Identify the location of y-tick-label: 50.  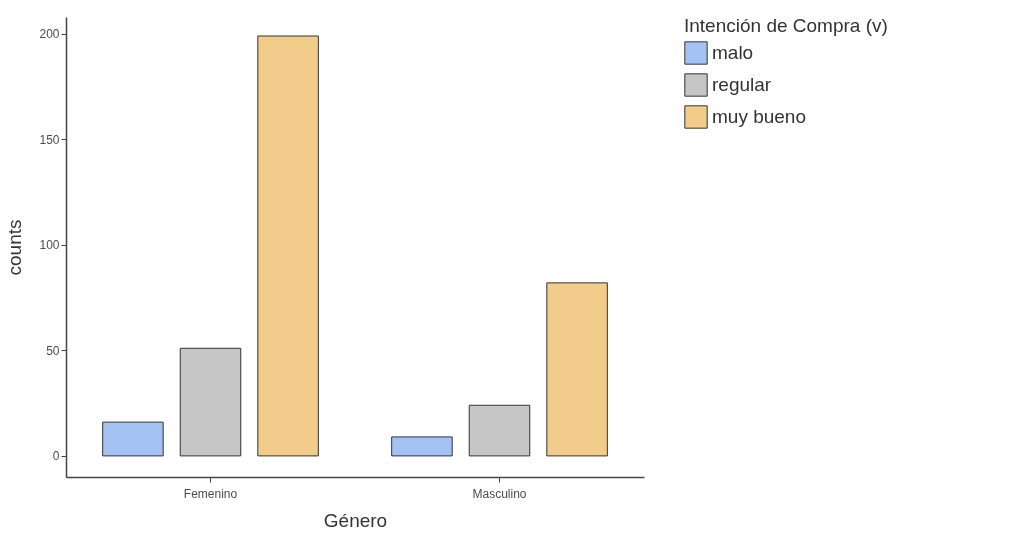
(53, 350).